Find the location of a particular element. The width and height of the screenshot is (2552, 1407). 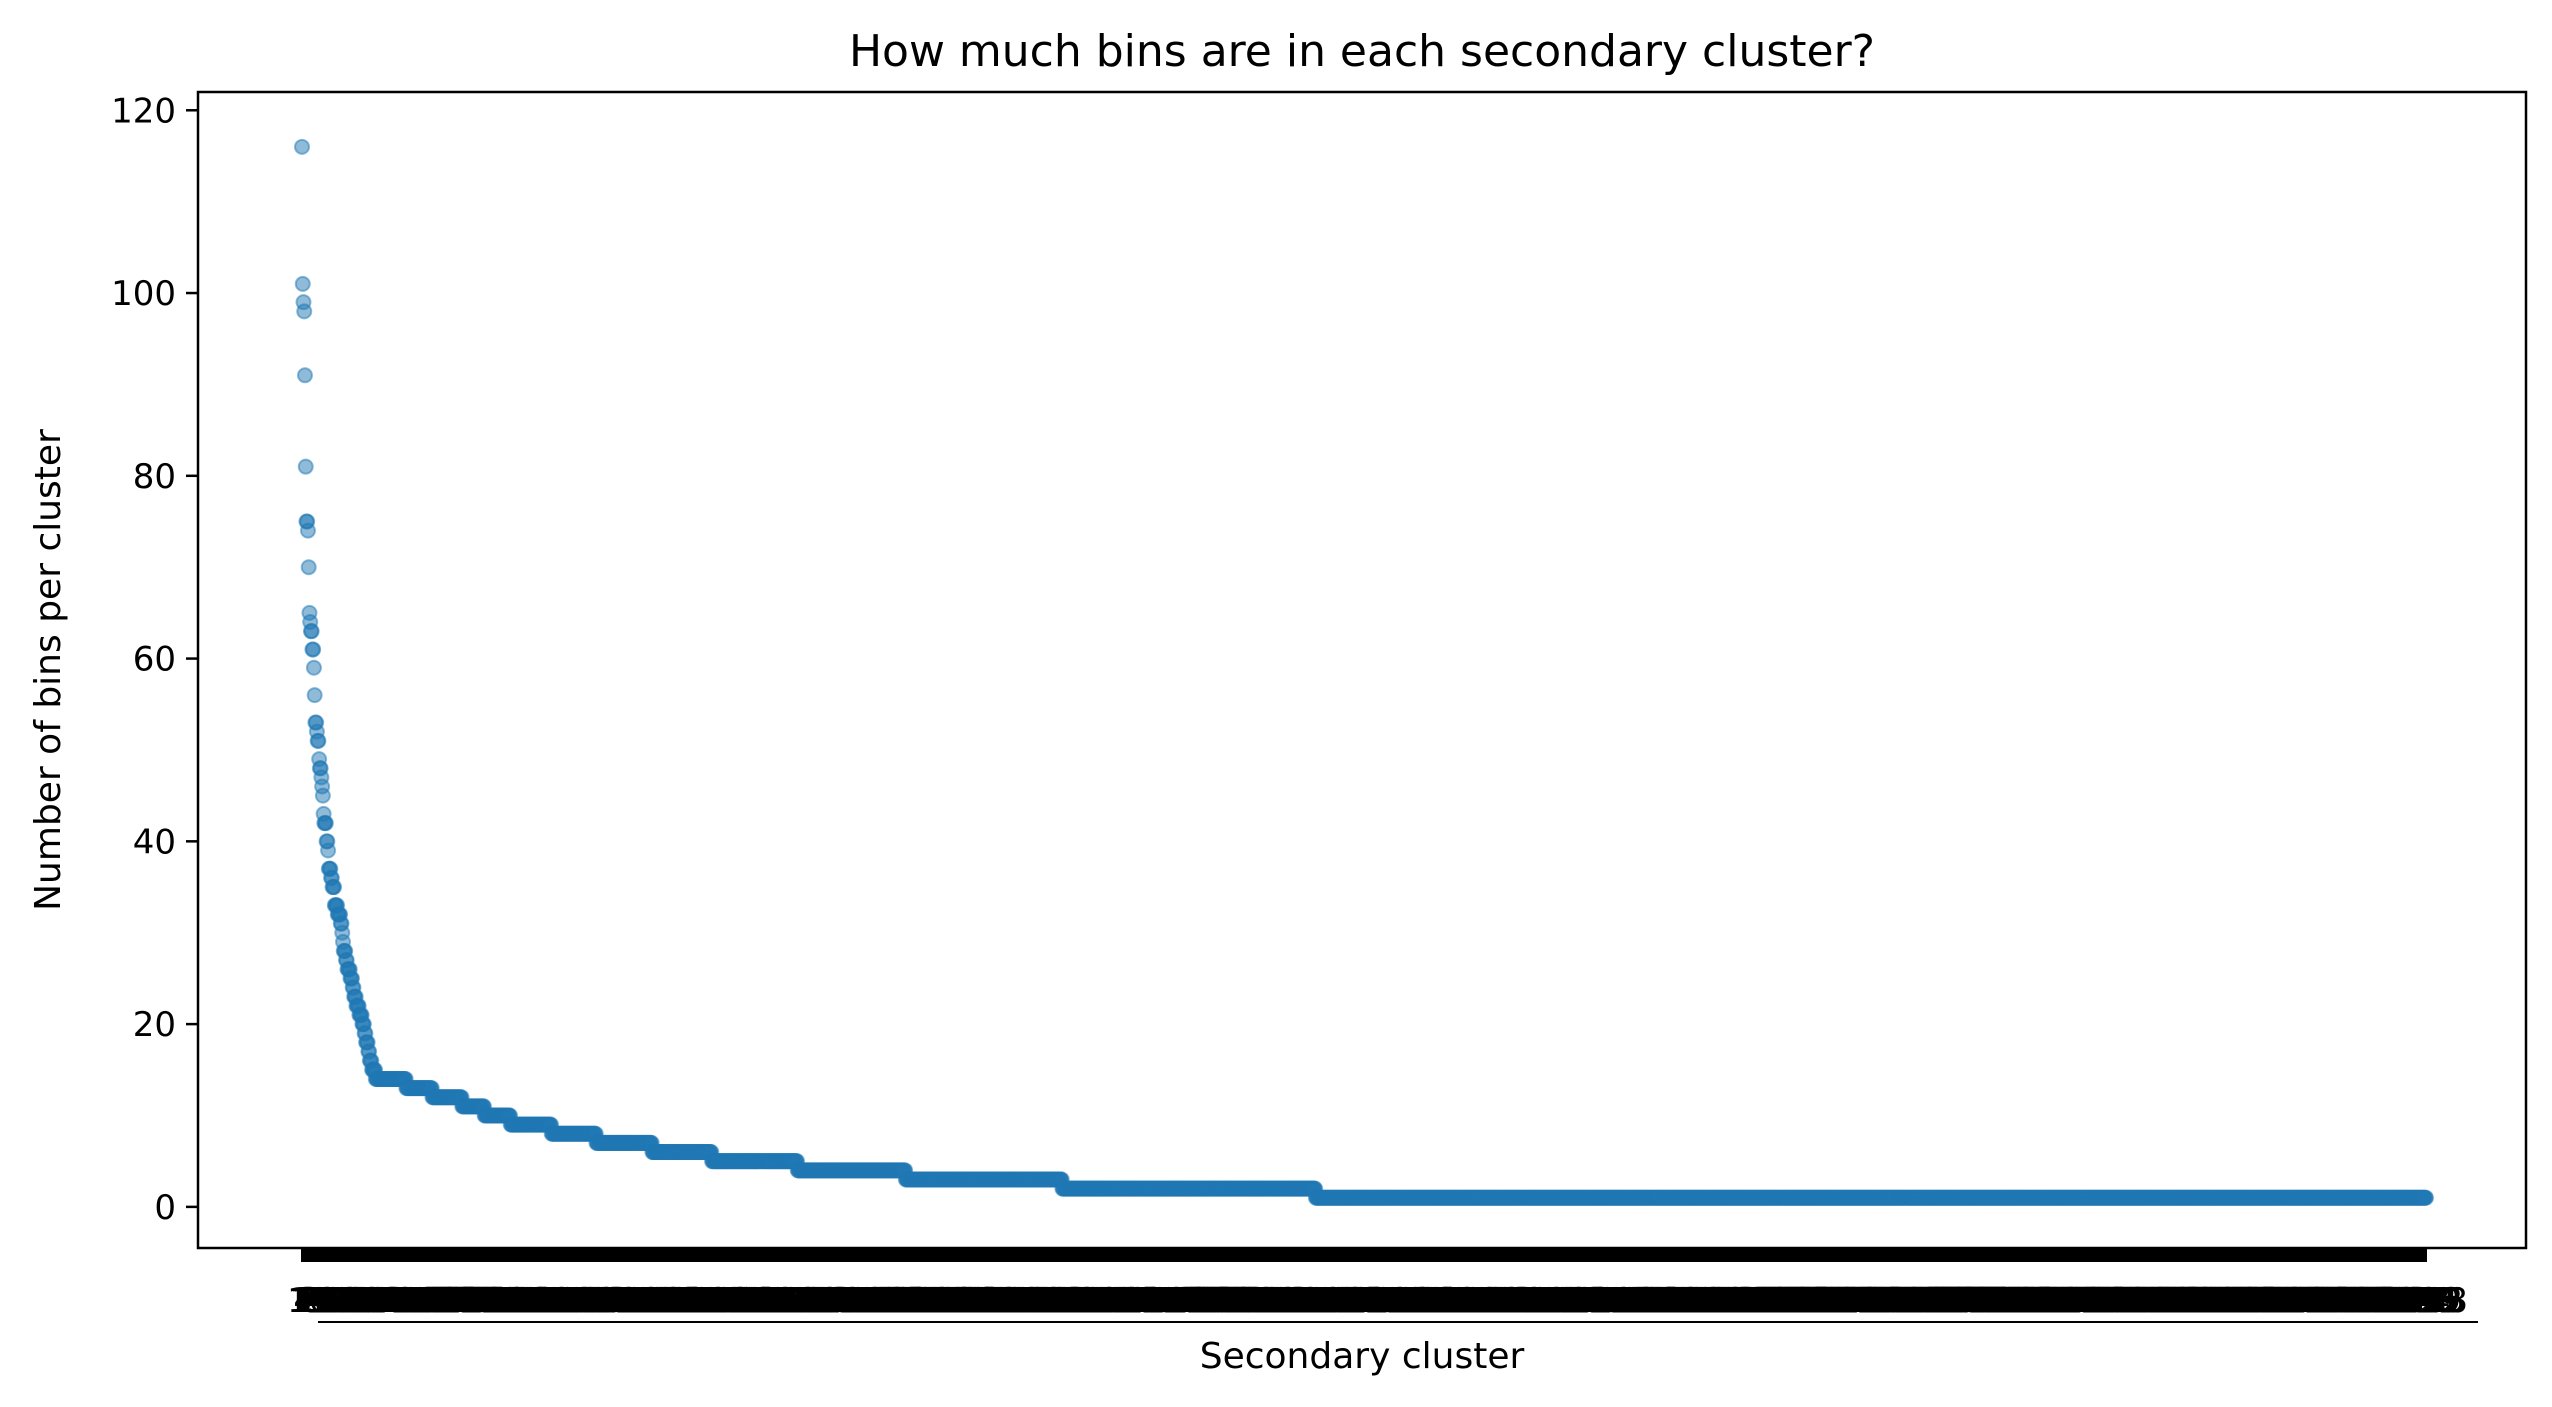

x-tick-label: 205 is located at coordinates (454, 1301).